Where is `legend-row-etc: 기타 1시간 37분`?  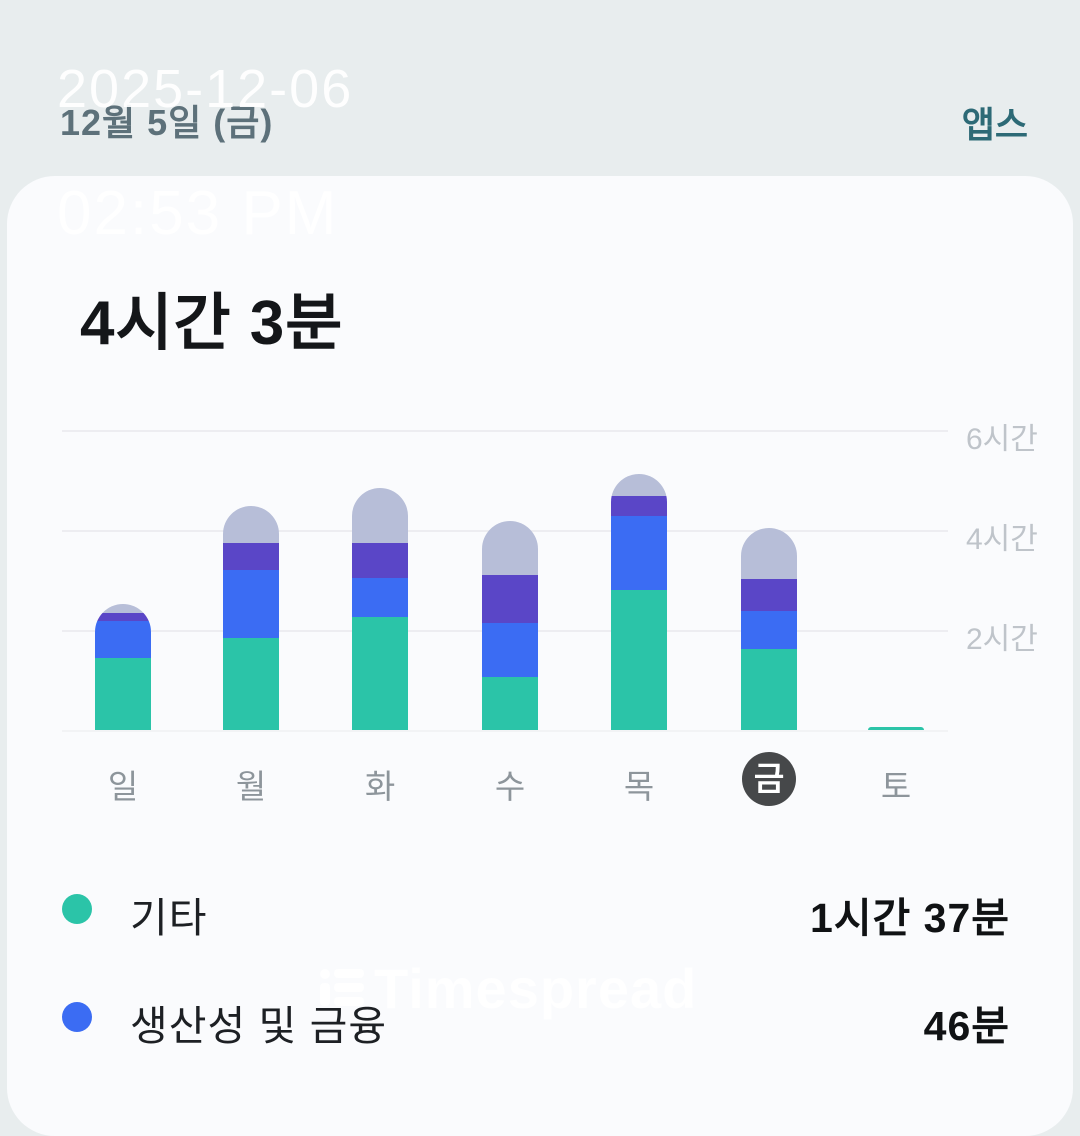 legend-row-etc: 기타 1시간 37분 is located at coordinates (537, 912).